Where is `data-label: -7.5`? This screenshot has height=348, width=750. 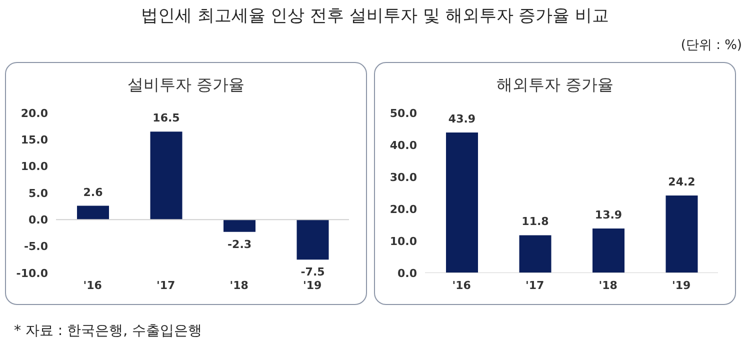
data-label: -7.5 is located at coordinates (312, 272).